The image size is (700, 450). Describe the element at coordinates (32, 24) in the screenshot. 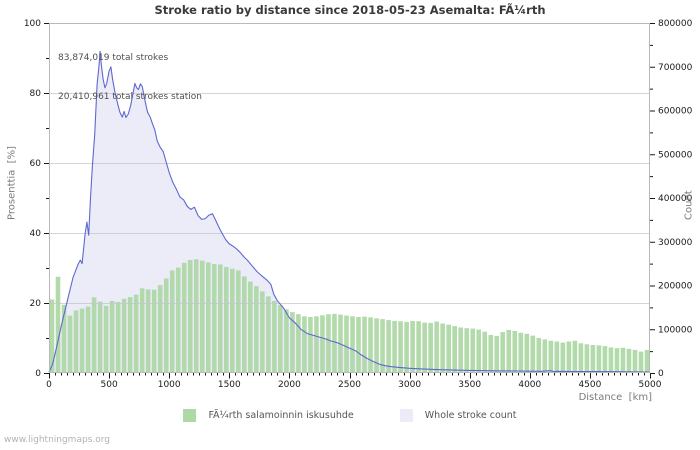

I see `y-left-tick-label: 100` at that location.